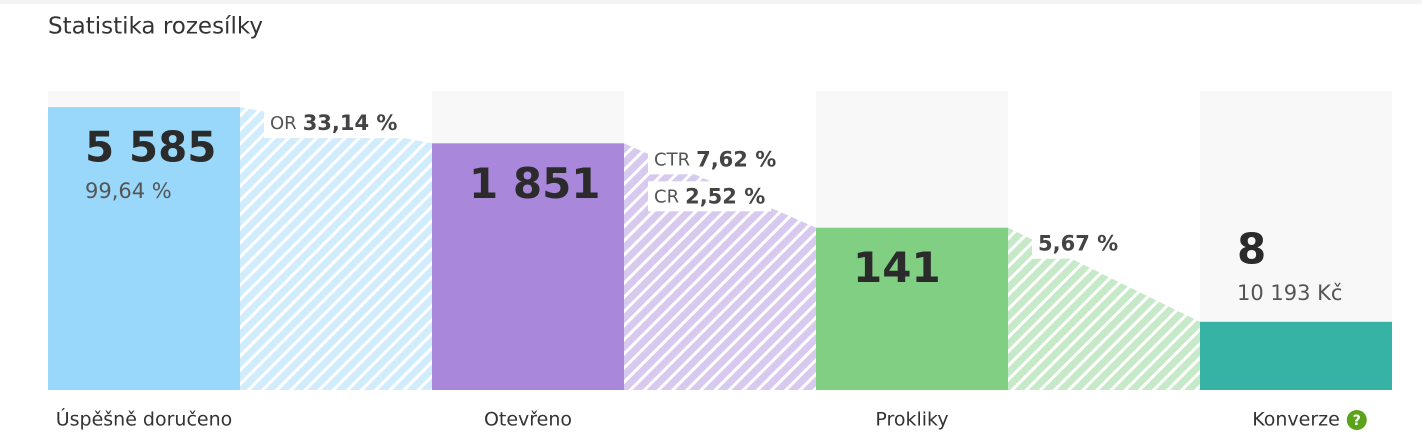 The image size is (1422, 448). Describe the element at coordinates (897, 267) in the screenshot. I see `value-label: 141` at that location.